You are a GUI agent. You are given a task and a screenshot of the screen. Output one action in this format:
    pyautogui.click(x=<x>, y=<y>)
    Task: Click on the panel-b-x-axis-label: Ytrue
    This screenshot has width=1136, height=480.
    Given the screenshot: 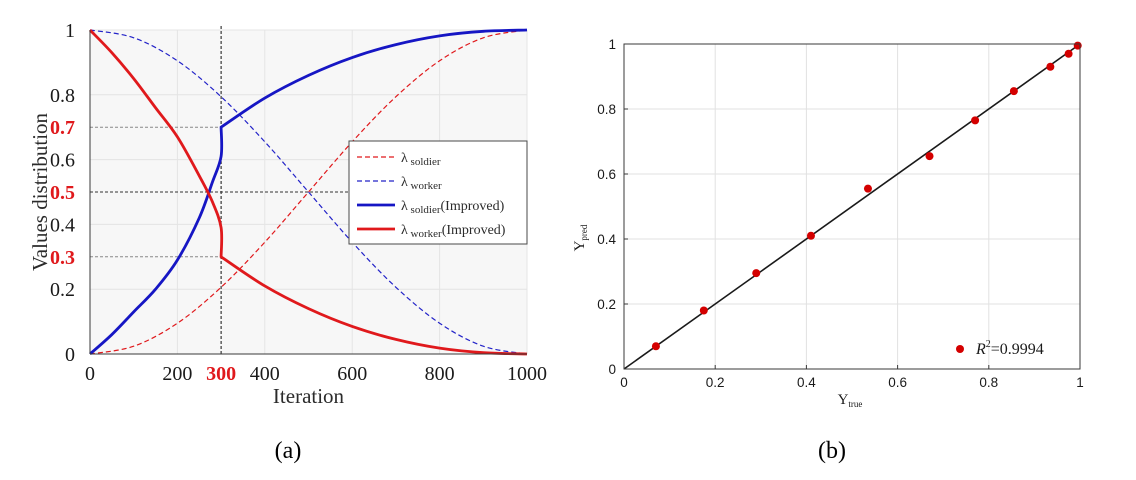 What is the action you would take?
    pyautogui.click(x=850, y=400)
    